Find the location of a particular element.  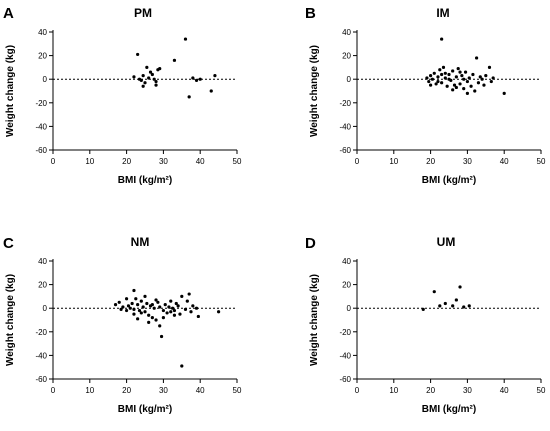

y-tick-label: -60 is located at coordinates (345, 379).